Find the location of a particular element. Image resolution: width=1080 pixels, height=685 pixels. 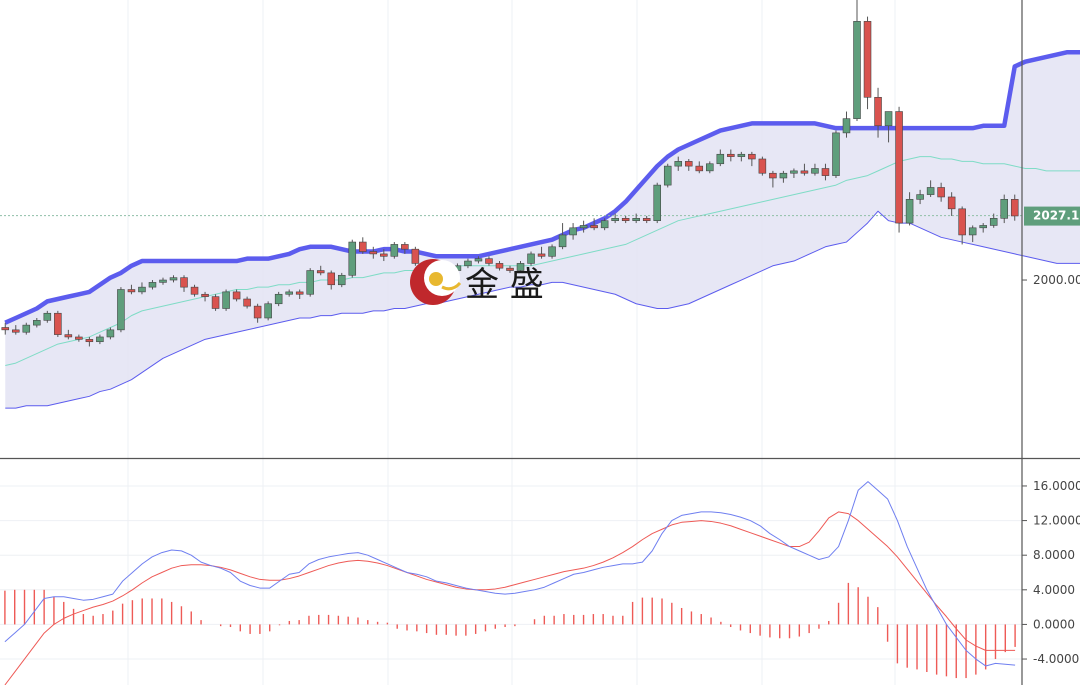

macd-tick-label: 8.0000 is located at coordinates (1054, 555).